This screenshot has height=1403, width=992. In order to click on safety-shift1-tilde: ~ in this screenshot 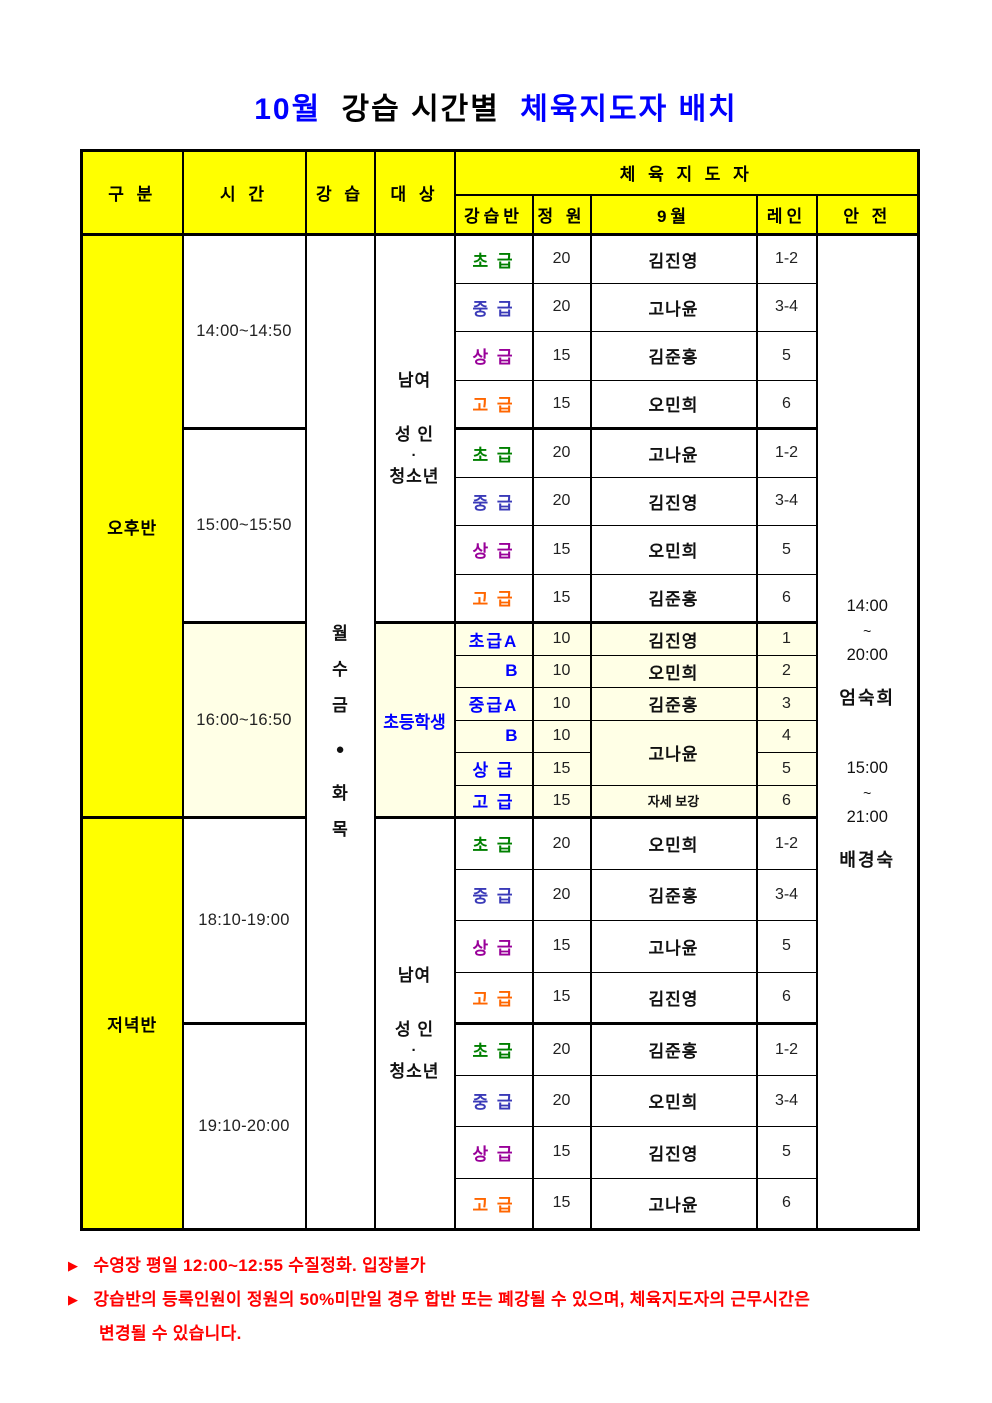, I will do `click(867, 631)`.